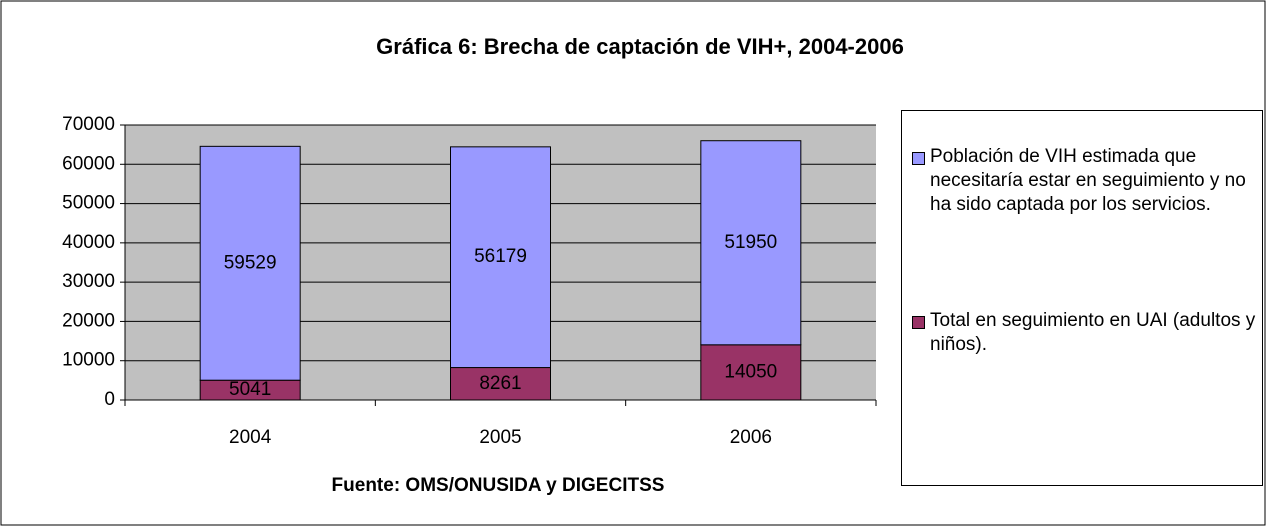 This screenshot has height=527, width=1267. I want to click on data-label: 56179, so click(500, 256).